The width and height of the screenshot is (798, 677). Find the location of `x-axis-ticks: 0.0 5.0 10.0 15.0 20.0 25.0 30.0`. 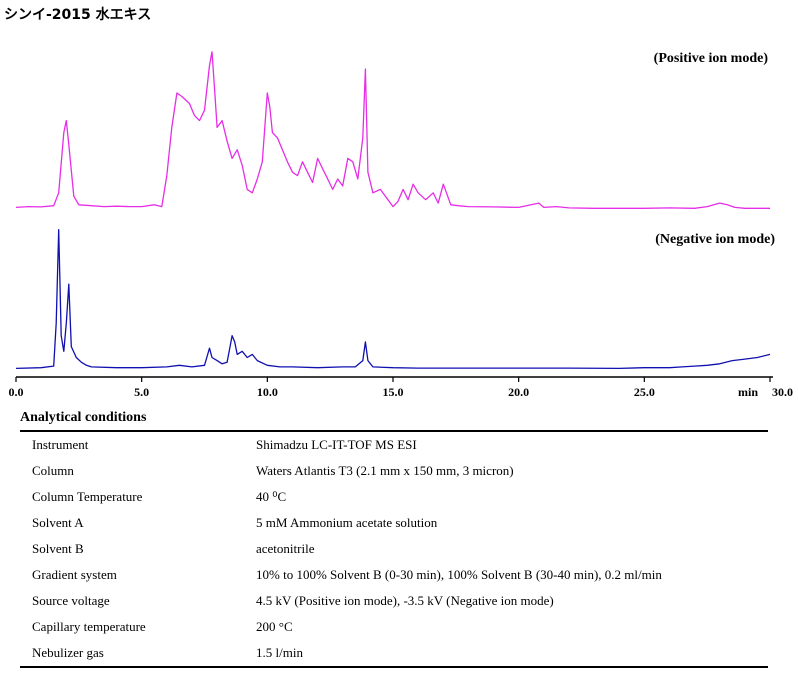

x-axis-ticks: 0.0 5.0 10.0 15.0 20.0 25.0 30.0 is located at coordinates (401, 388).